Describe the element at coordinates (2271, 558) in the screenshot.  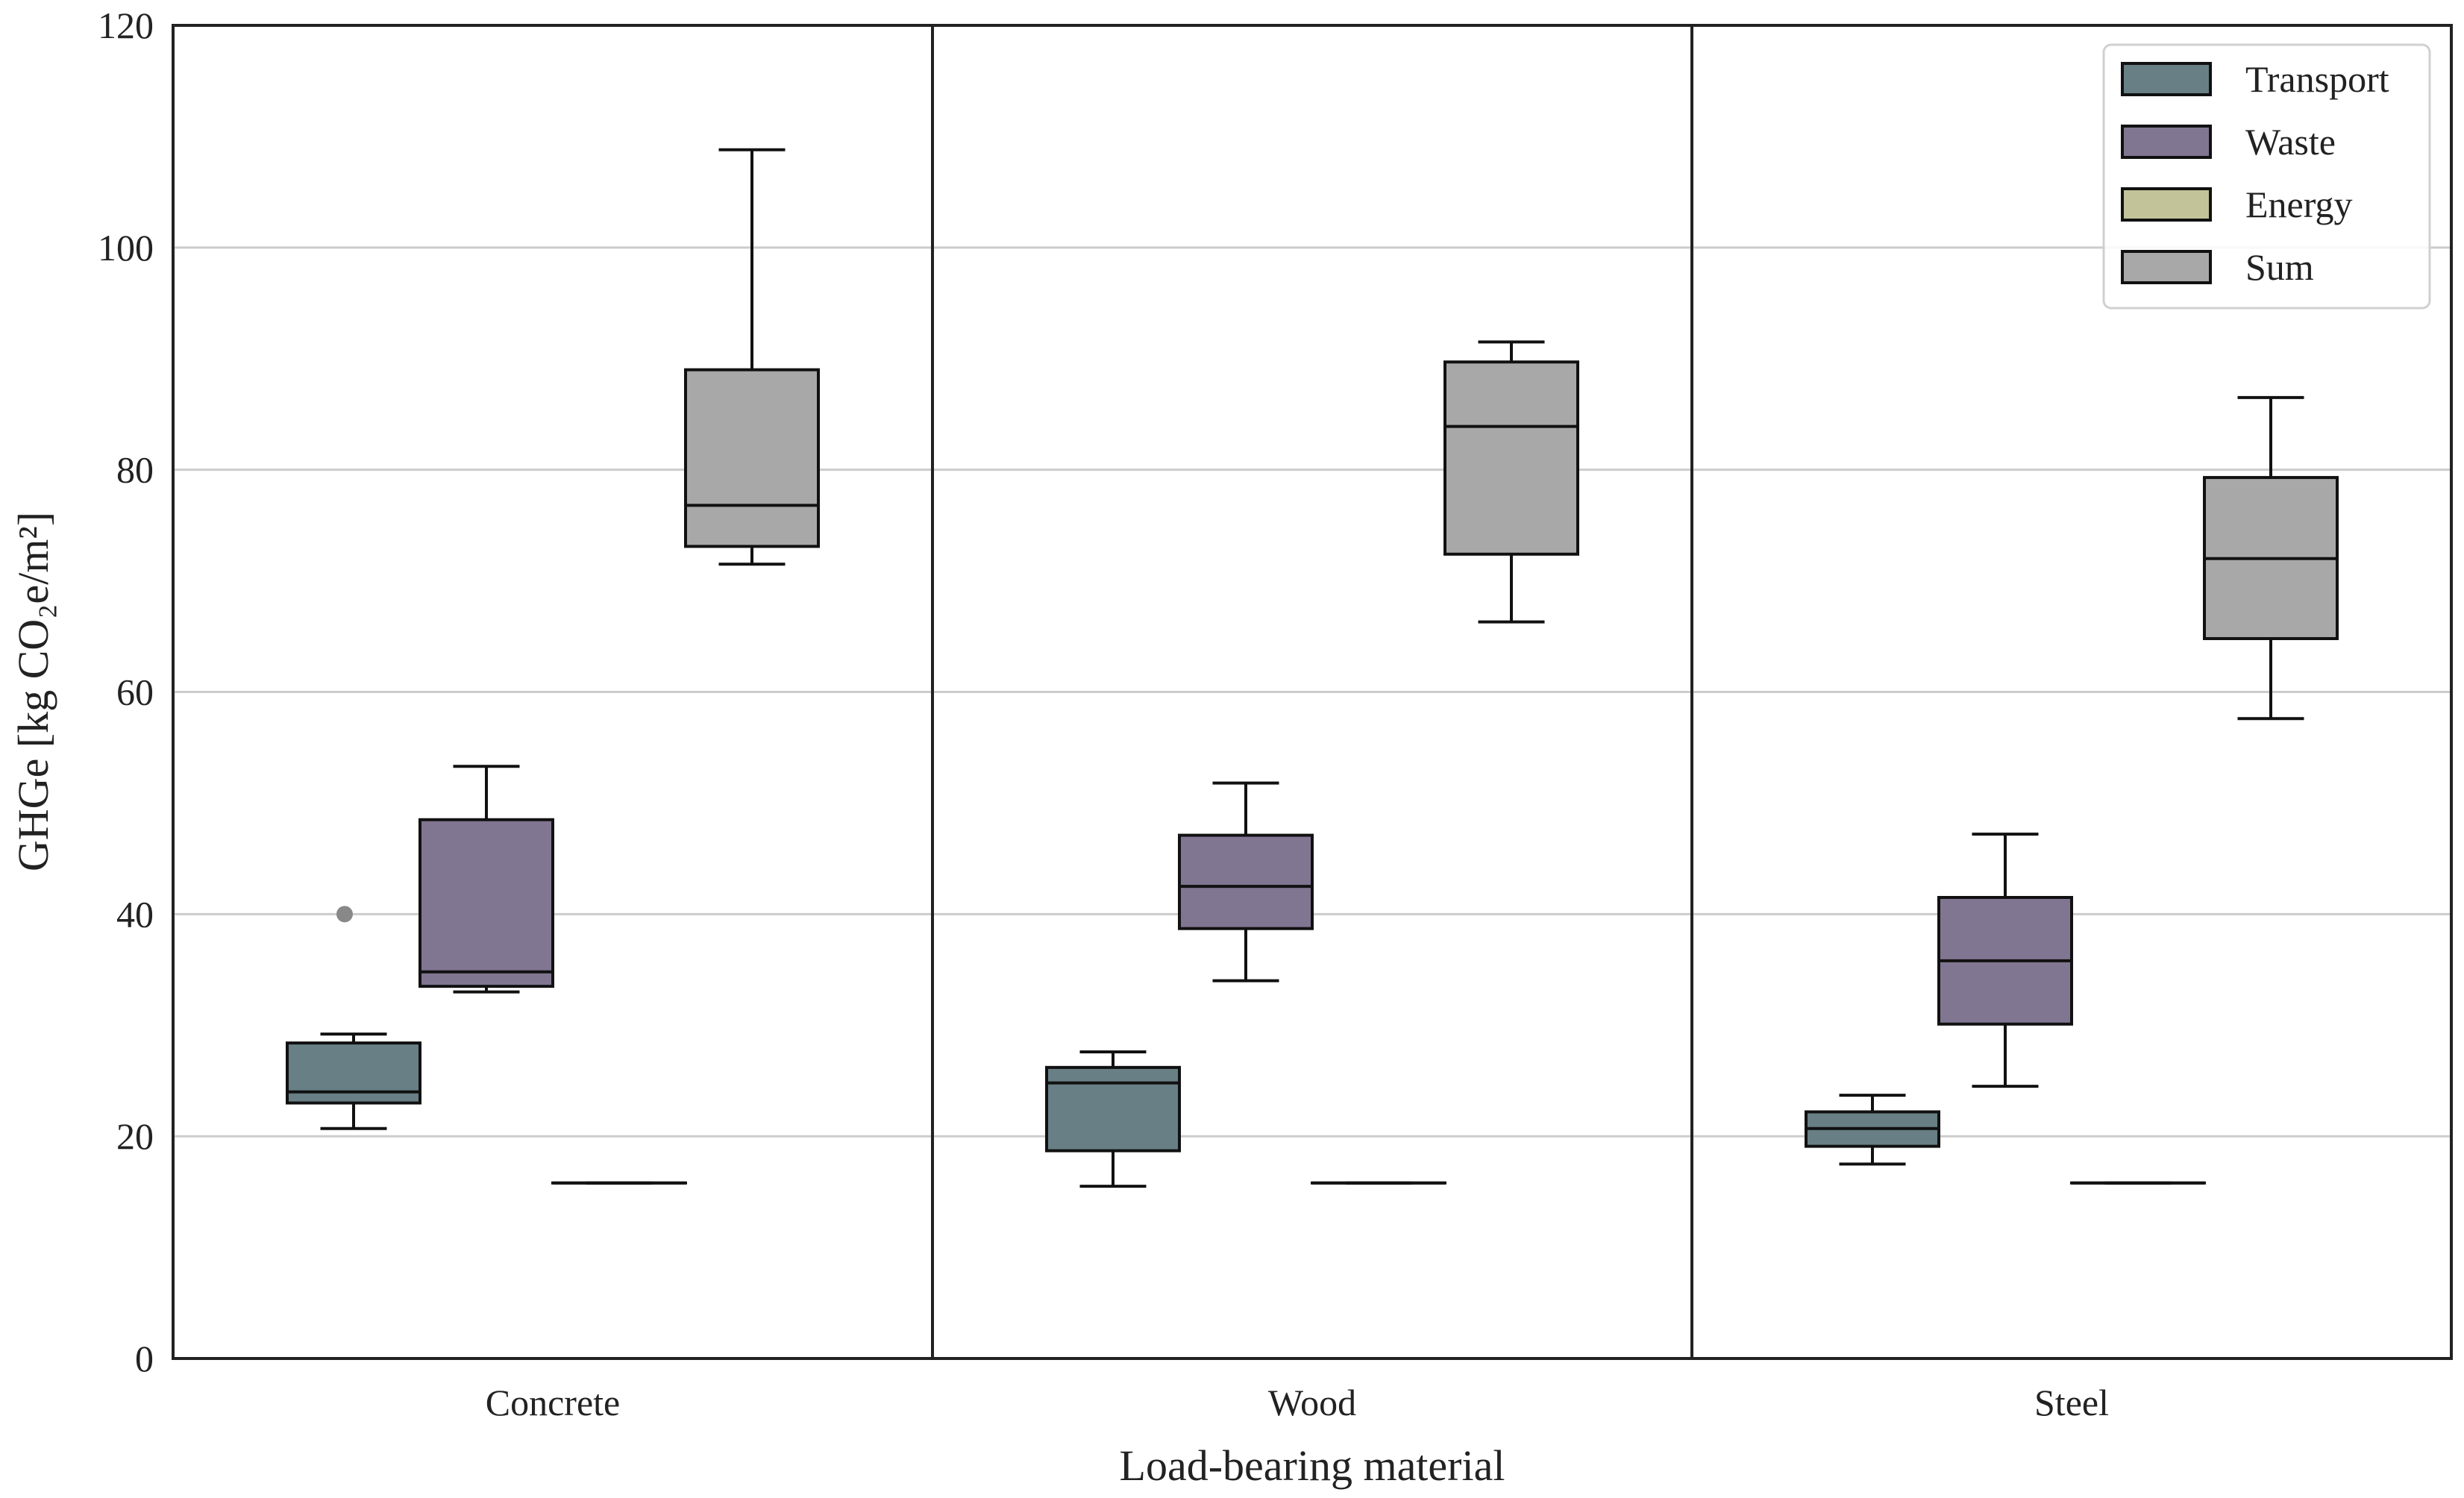
I see `box-sum-steel` at that location.